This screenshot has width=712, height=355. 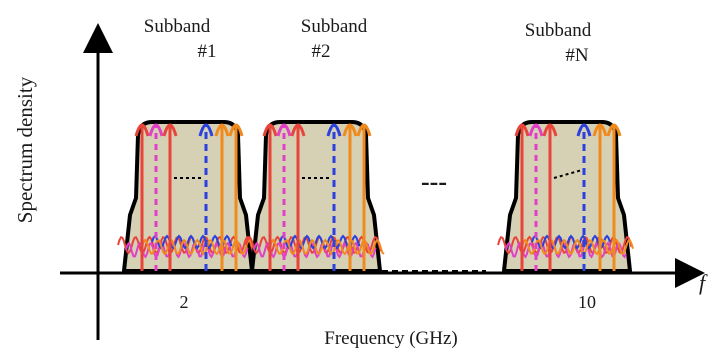 What do you see at coordinates (177, 26) in the screenshot?
I see `subband-1-title: Subband` at bounding box center [177, 26].